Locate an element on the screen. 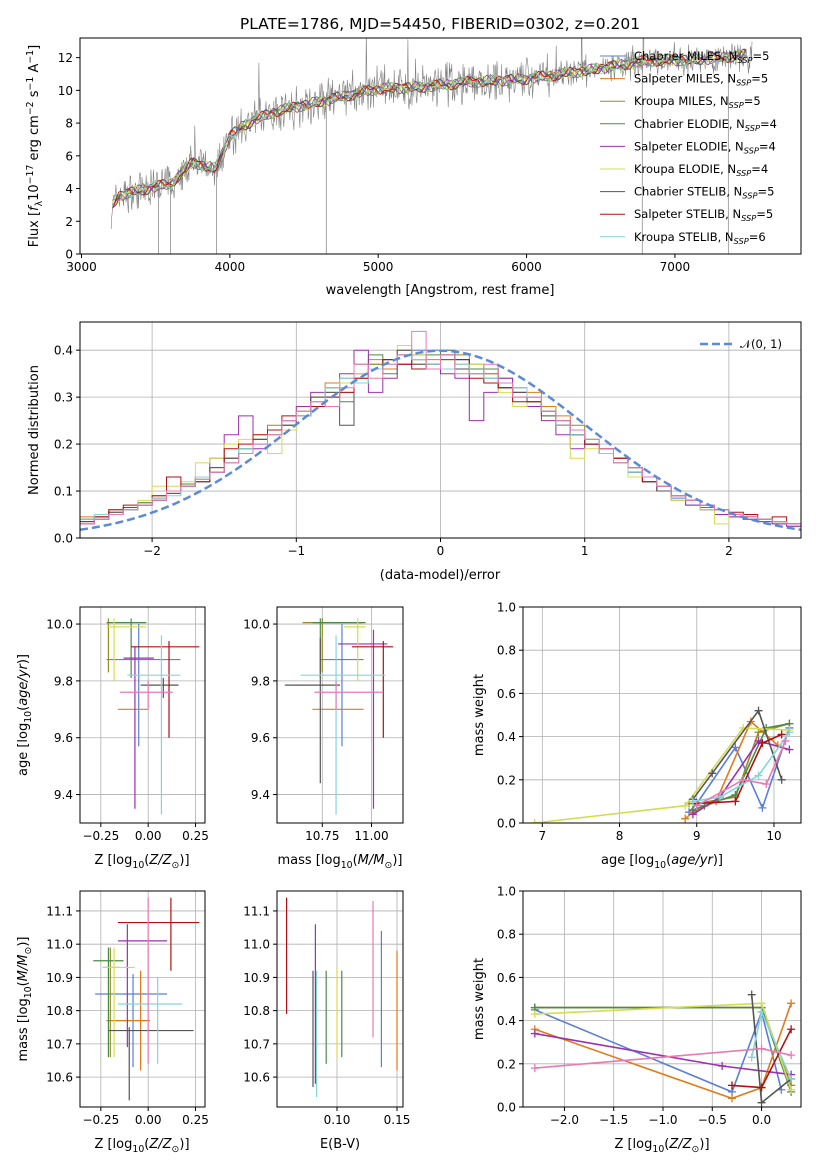  x-axis-label: E(B-V) is located at coordinates (340, 1144).